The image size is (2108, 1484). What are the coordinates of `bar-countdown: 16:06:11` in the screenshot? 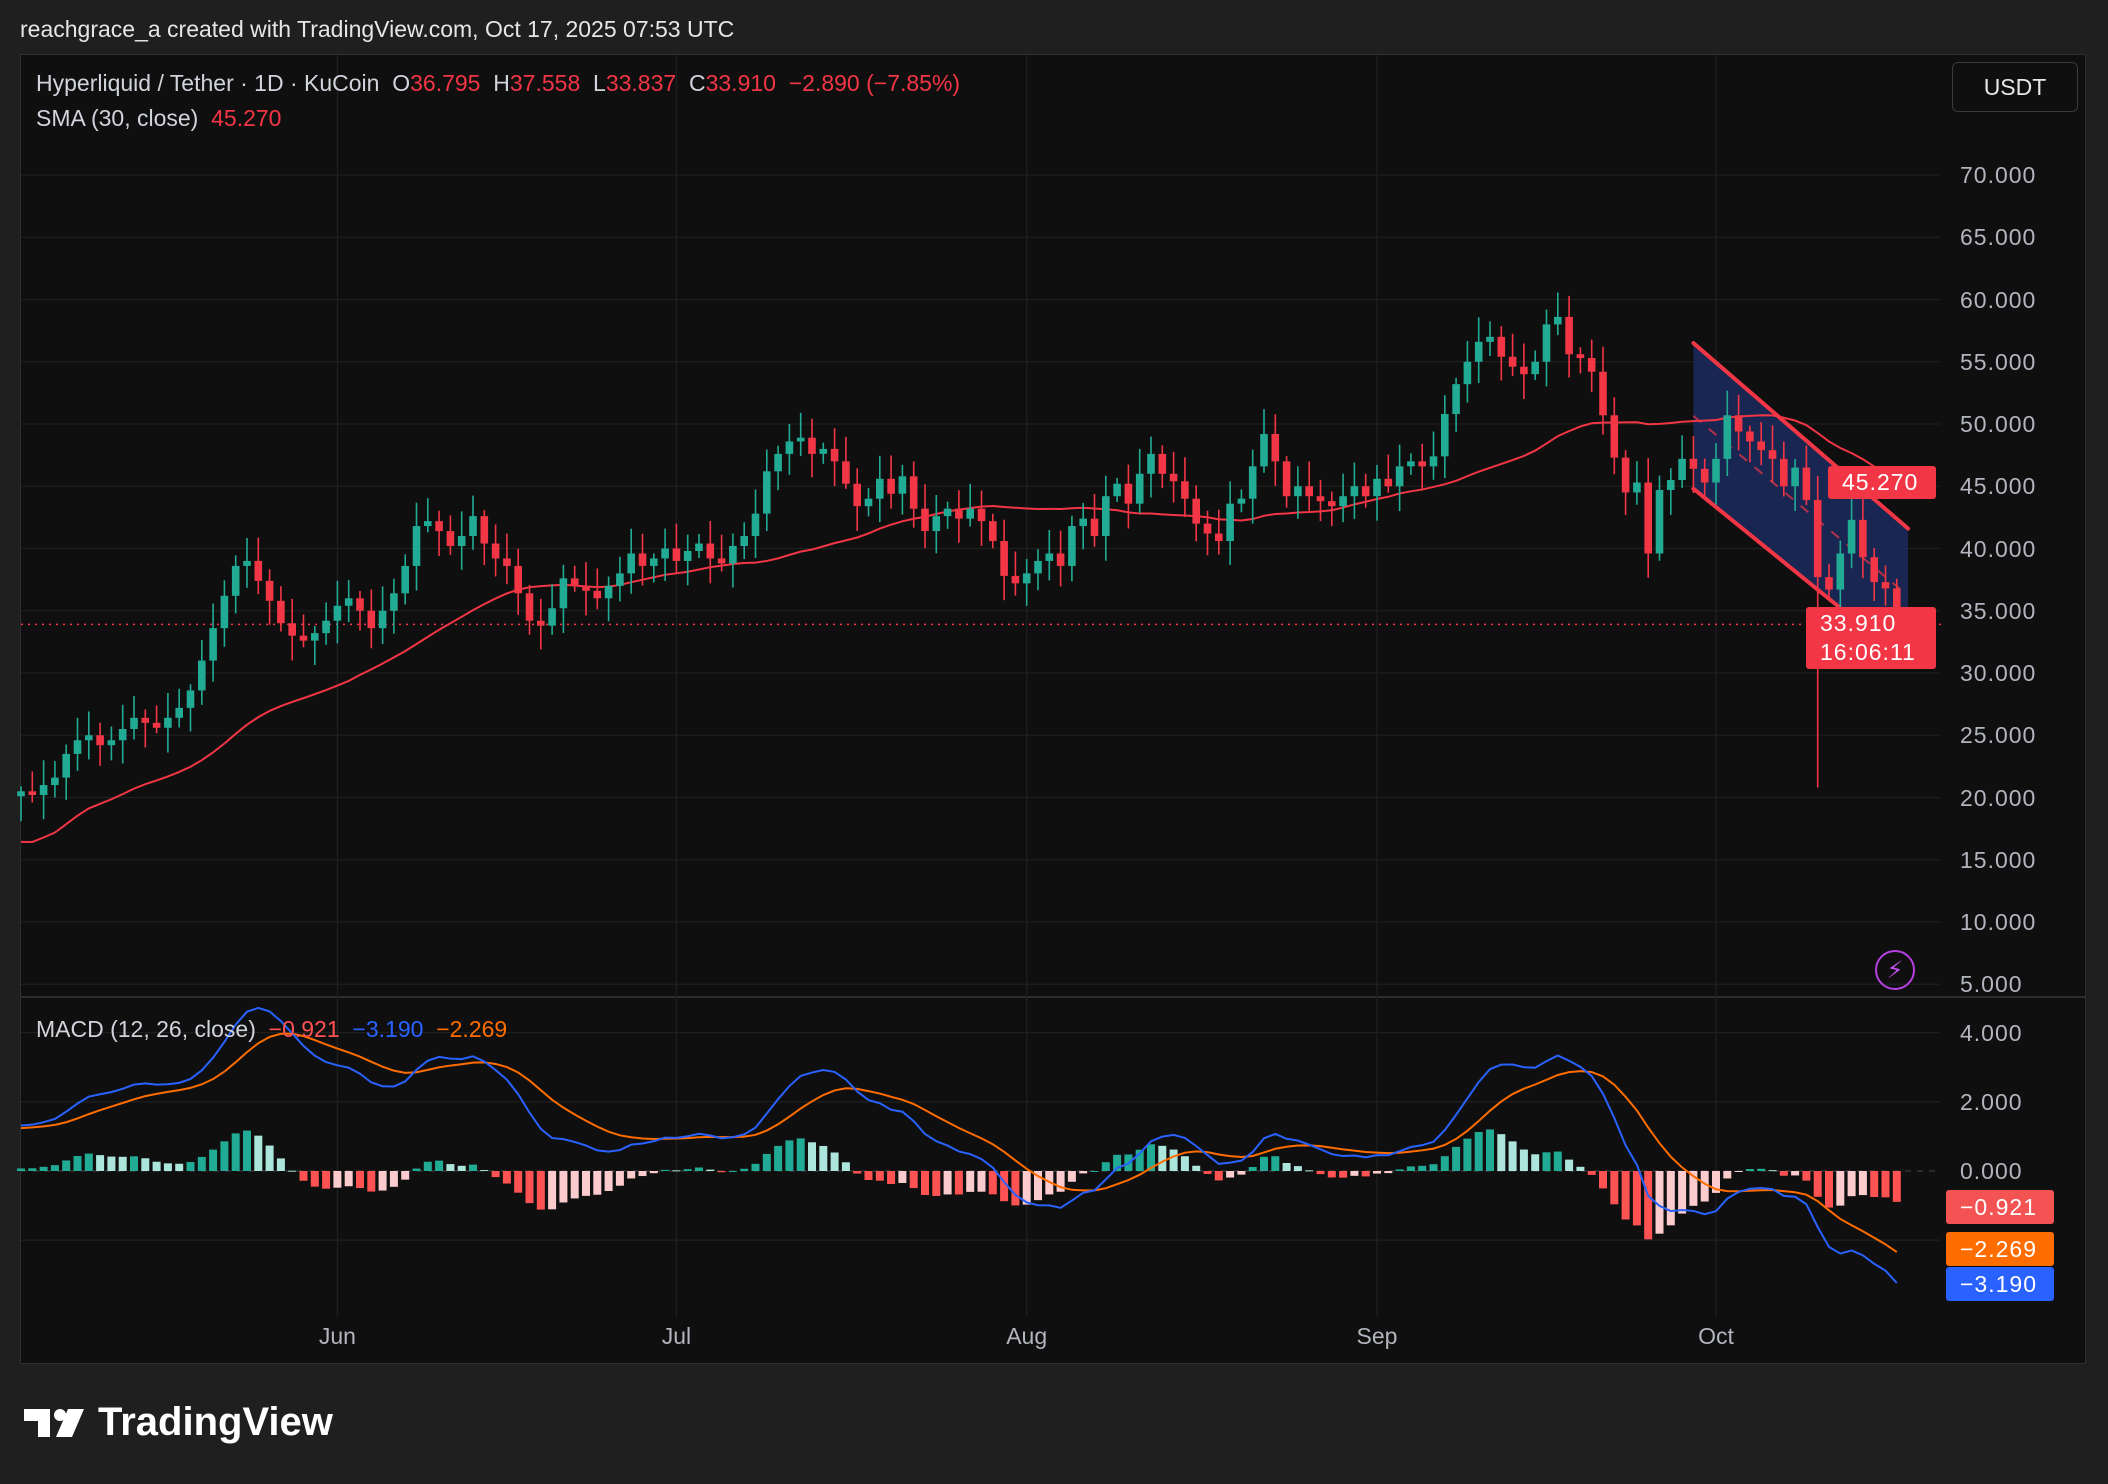 It's located at (1868, 652).